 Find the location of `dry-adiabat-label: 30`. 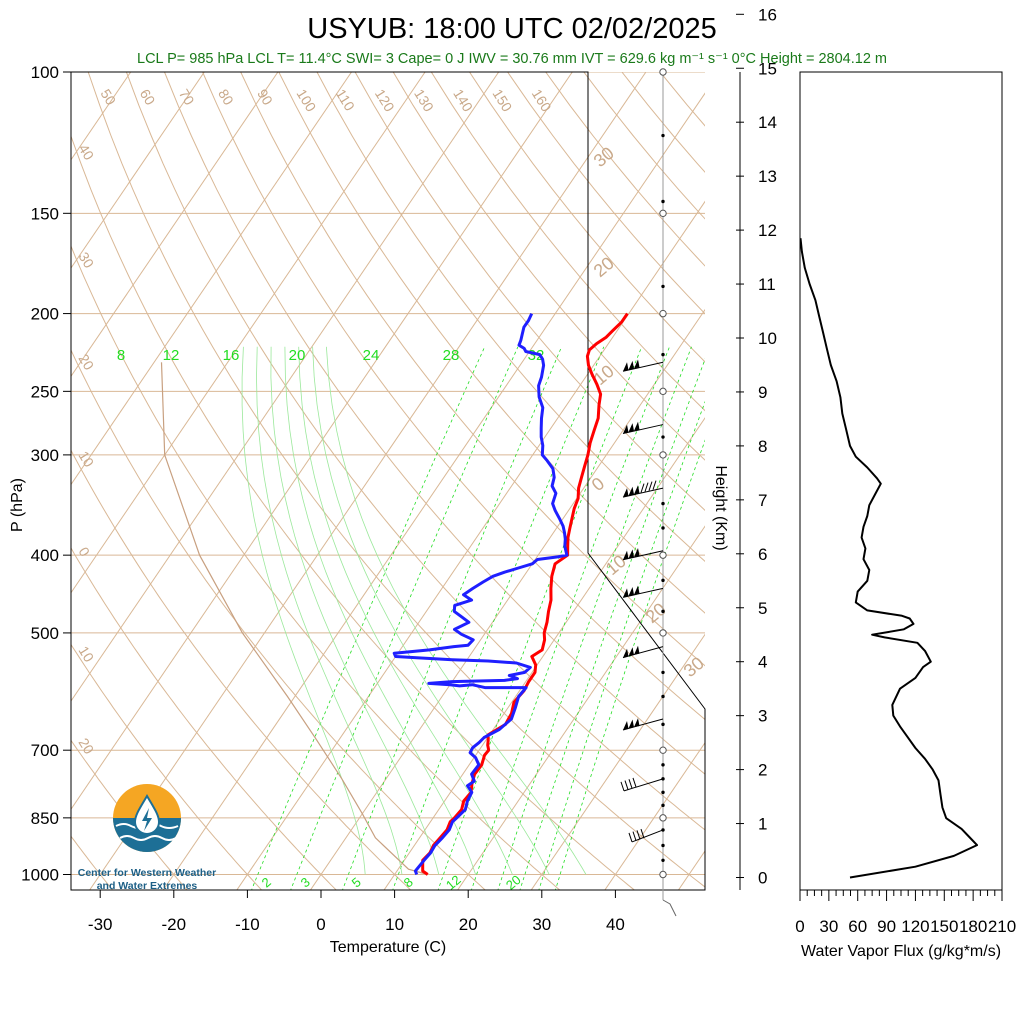

dry-adiabat-label: 30 is located at coordinates (86, 260).